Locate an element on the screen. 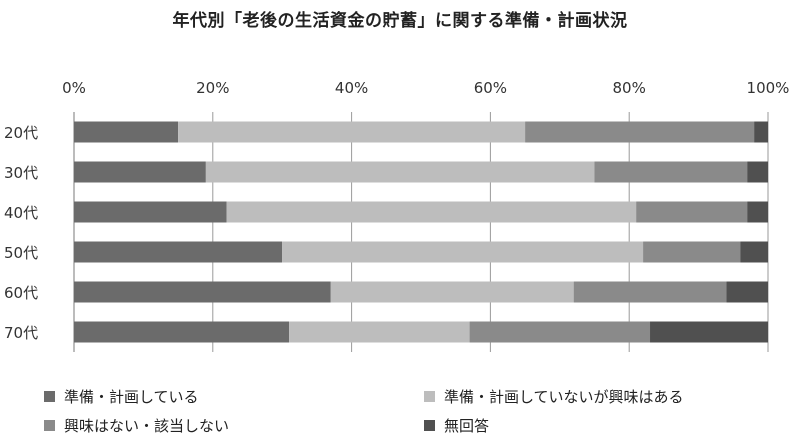 The width and height of the screenshot is (800, 442). category-label: 50代 is located at coordinates (21, 253).